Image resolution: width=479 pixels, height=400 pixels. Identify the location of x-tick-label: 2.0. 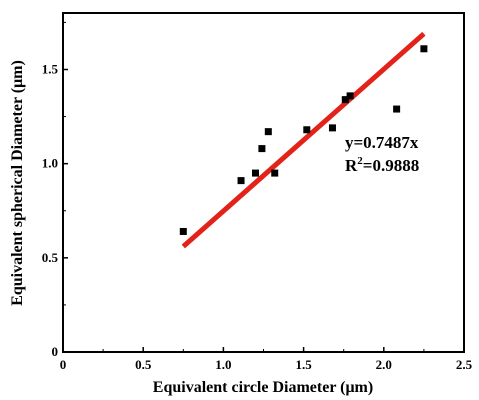
(384, 364).